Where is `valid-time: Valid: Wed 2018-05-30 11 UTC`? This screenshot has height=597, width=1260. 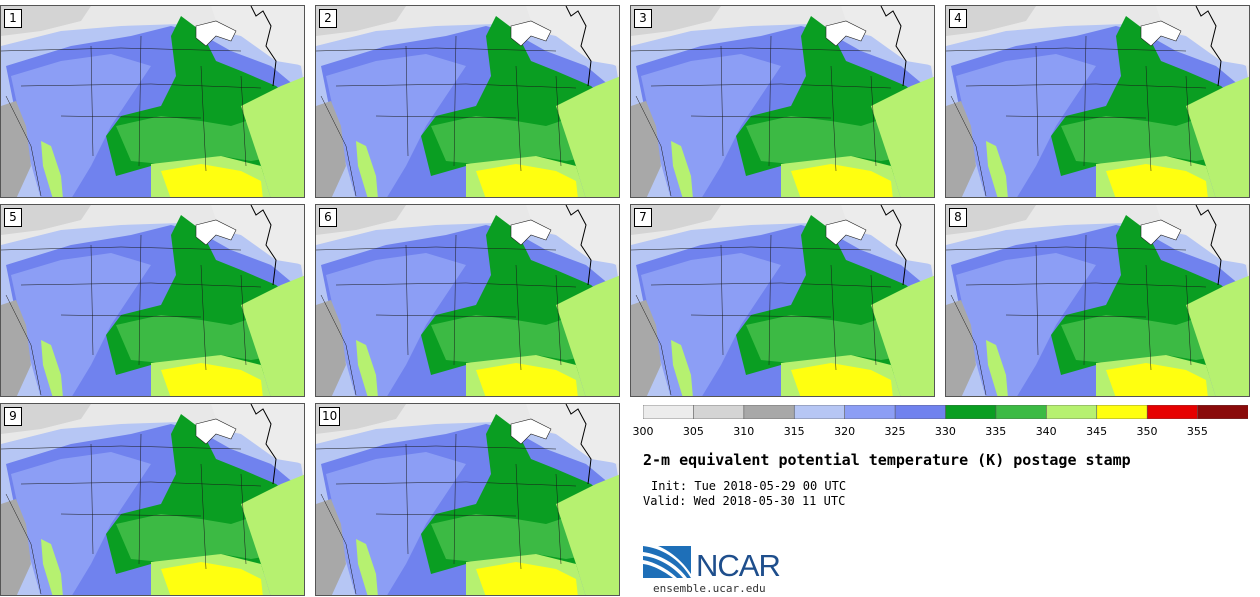
valid-time: Valid: Wed 2018-05-30 11 UTC is located at coordinates (744, 501).